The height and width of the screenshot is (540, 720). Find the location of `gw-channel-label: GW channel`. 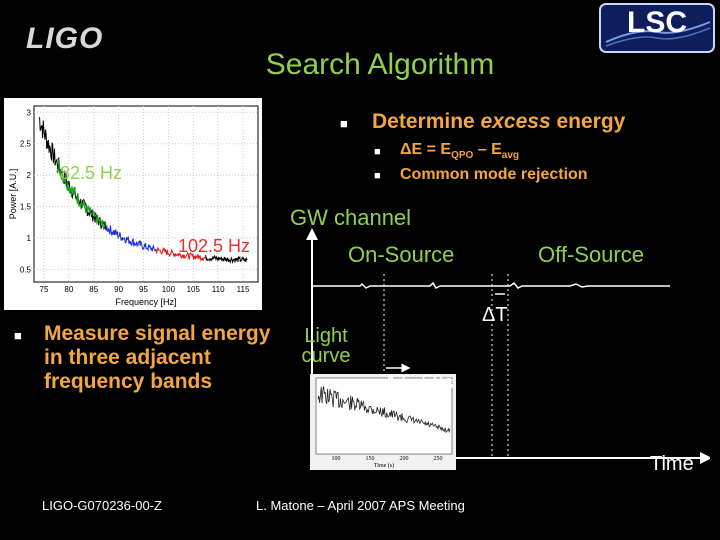

gw-channel-label: GW channel is located at coordinates (351, 217).